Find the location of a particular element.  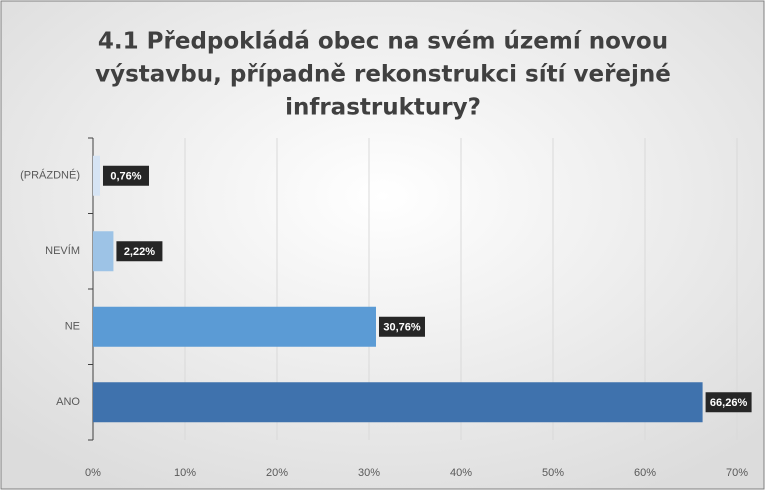

chart-title: infrastruktury? is located at coordinates (383, 108).